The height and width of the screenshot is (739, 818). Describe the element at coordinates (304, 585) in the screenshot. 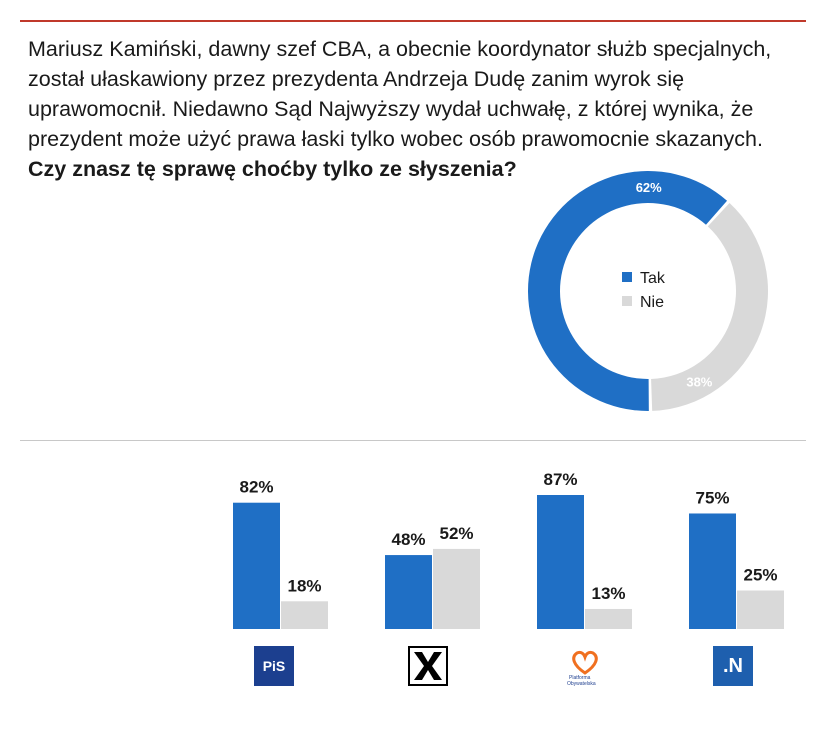

I see `bar-label-nie-0: 18%` at that location.